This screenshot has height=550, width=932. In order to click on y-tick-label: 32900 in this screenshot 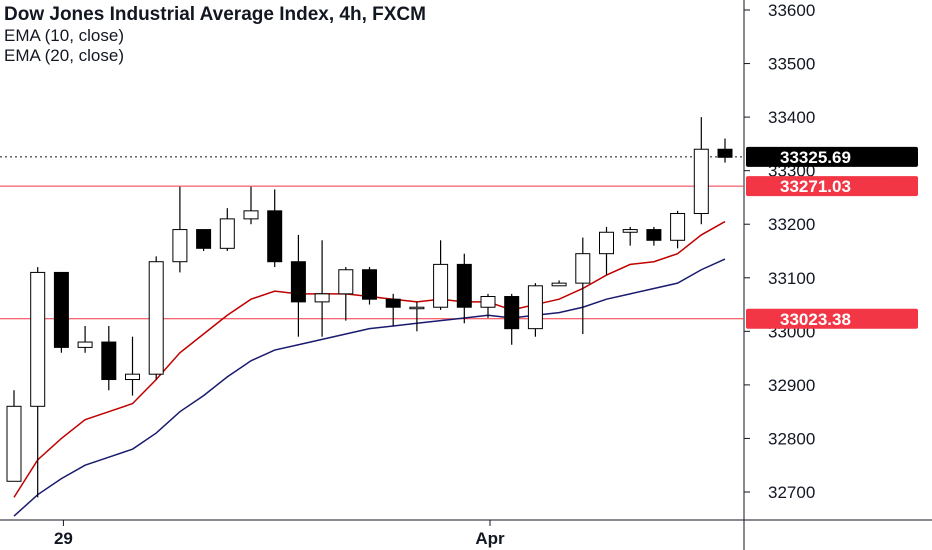, I will do `click(791, 385)`.